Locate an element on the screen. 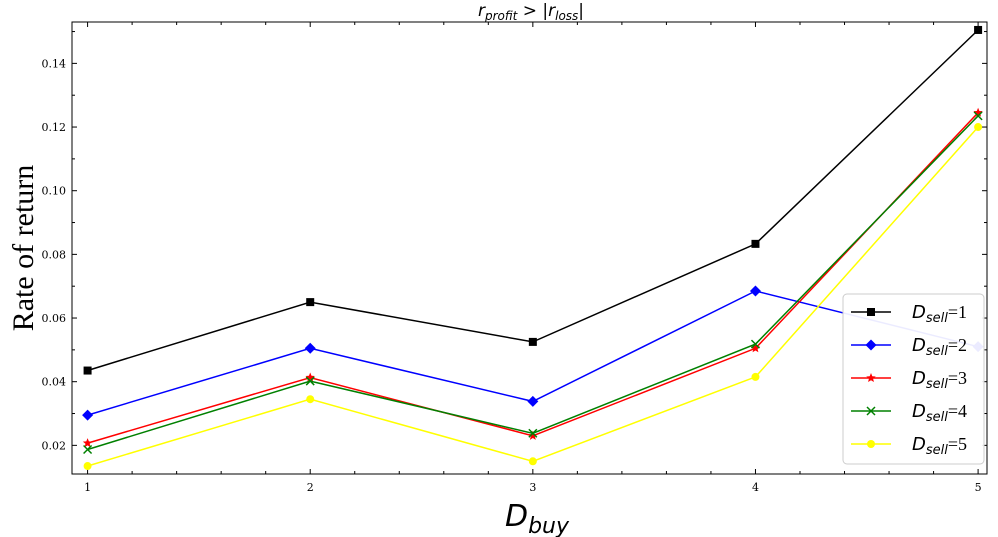 The image size is (998, 537). y-tick-label: 0.12 is located at coordinates (54, 127).